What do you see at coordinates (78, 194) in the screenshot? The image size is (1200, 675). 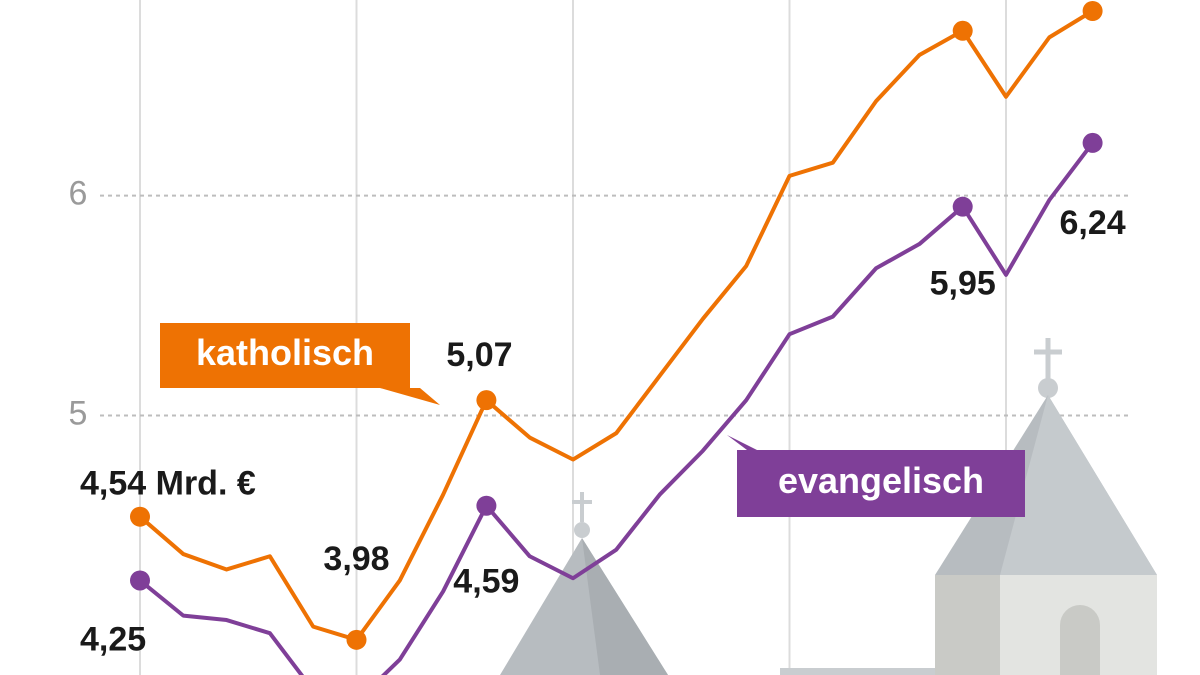 I see `y-tick-label: 6` at bounding box center [78, 194].